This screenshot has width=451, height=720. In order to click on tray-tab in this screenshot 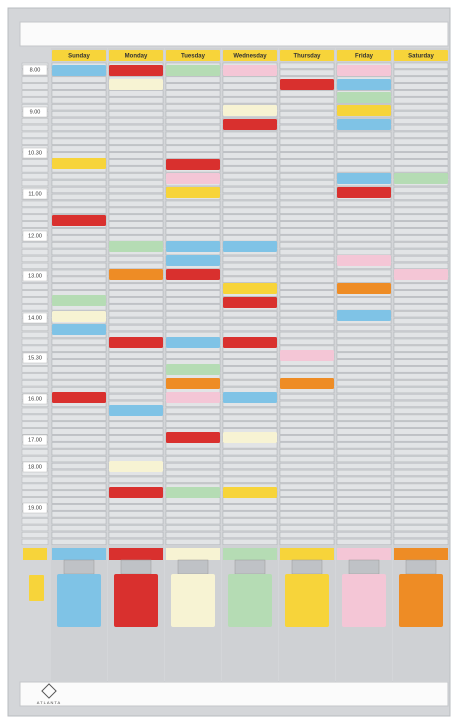, I will do `click(136, 554)`.